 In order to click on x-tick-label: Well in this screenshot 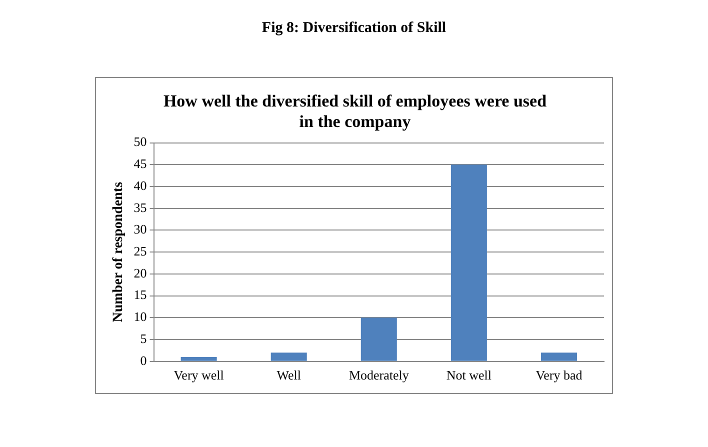, I will do `click(289, 375)`.